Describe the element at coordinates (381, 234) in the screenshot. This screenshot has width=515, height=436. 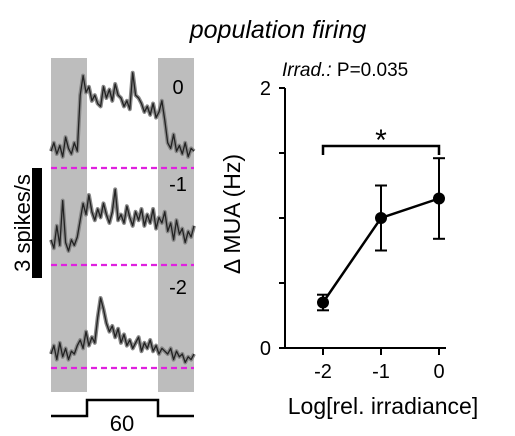
I see `dose-response-series` at that location.